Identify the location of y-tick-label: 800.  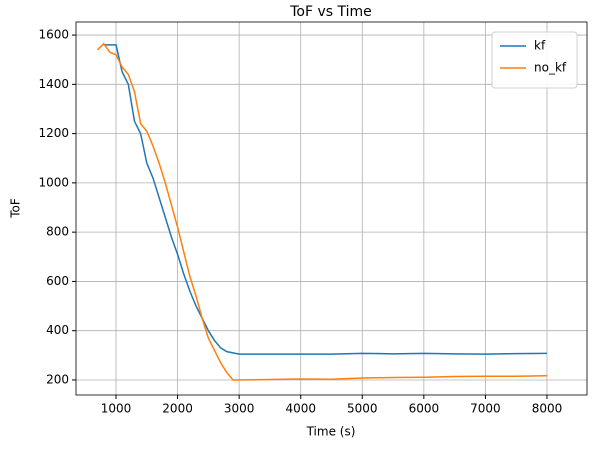
(57, 232).